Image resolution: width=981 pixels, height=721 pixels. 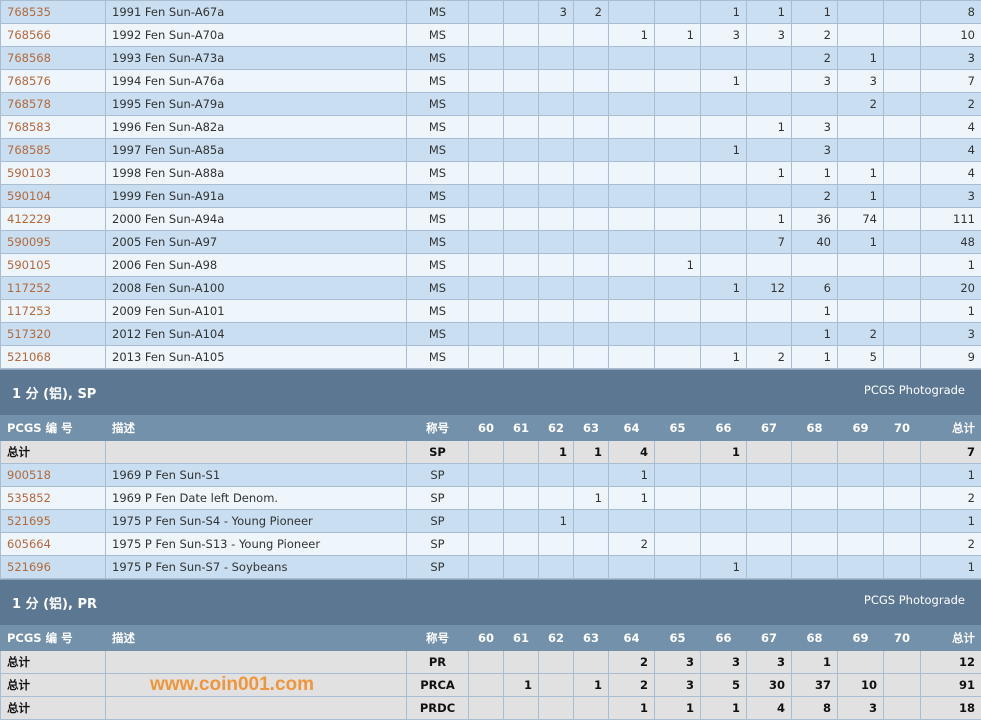 I want to click on grade-69-count: 1, so click(x=860, y=196).